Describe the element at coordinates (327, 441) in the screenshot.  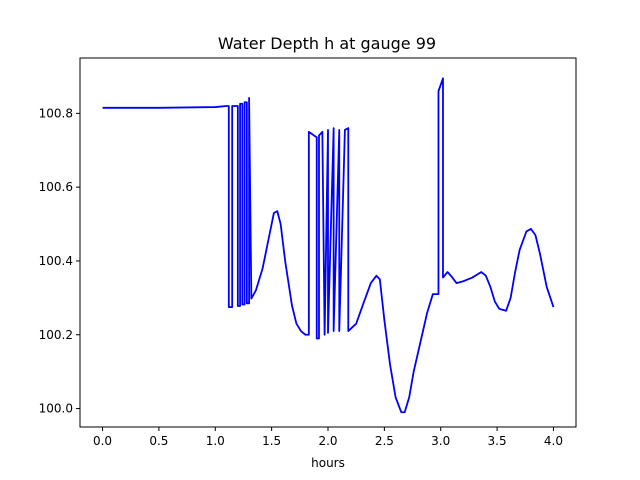
I see `x-tick-label: 2.0` at that location.